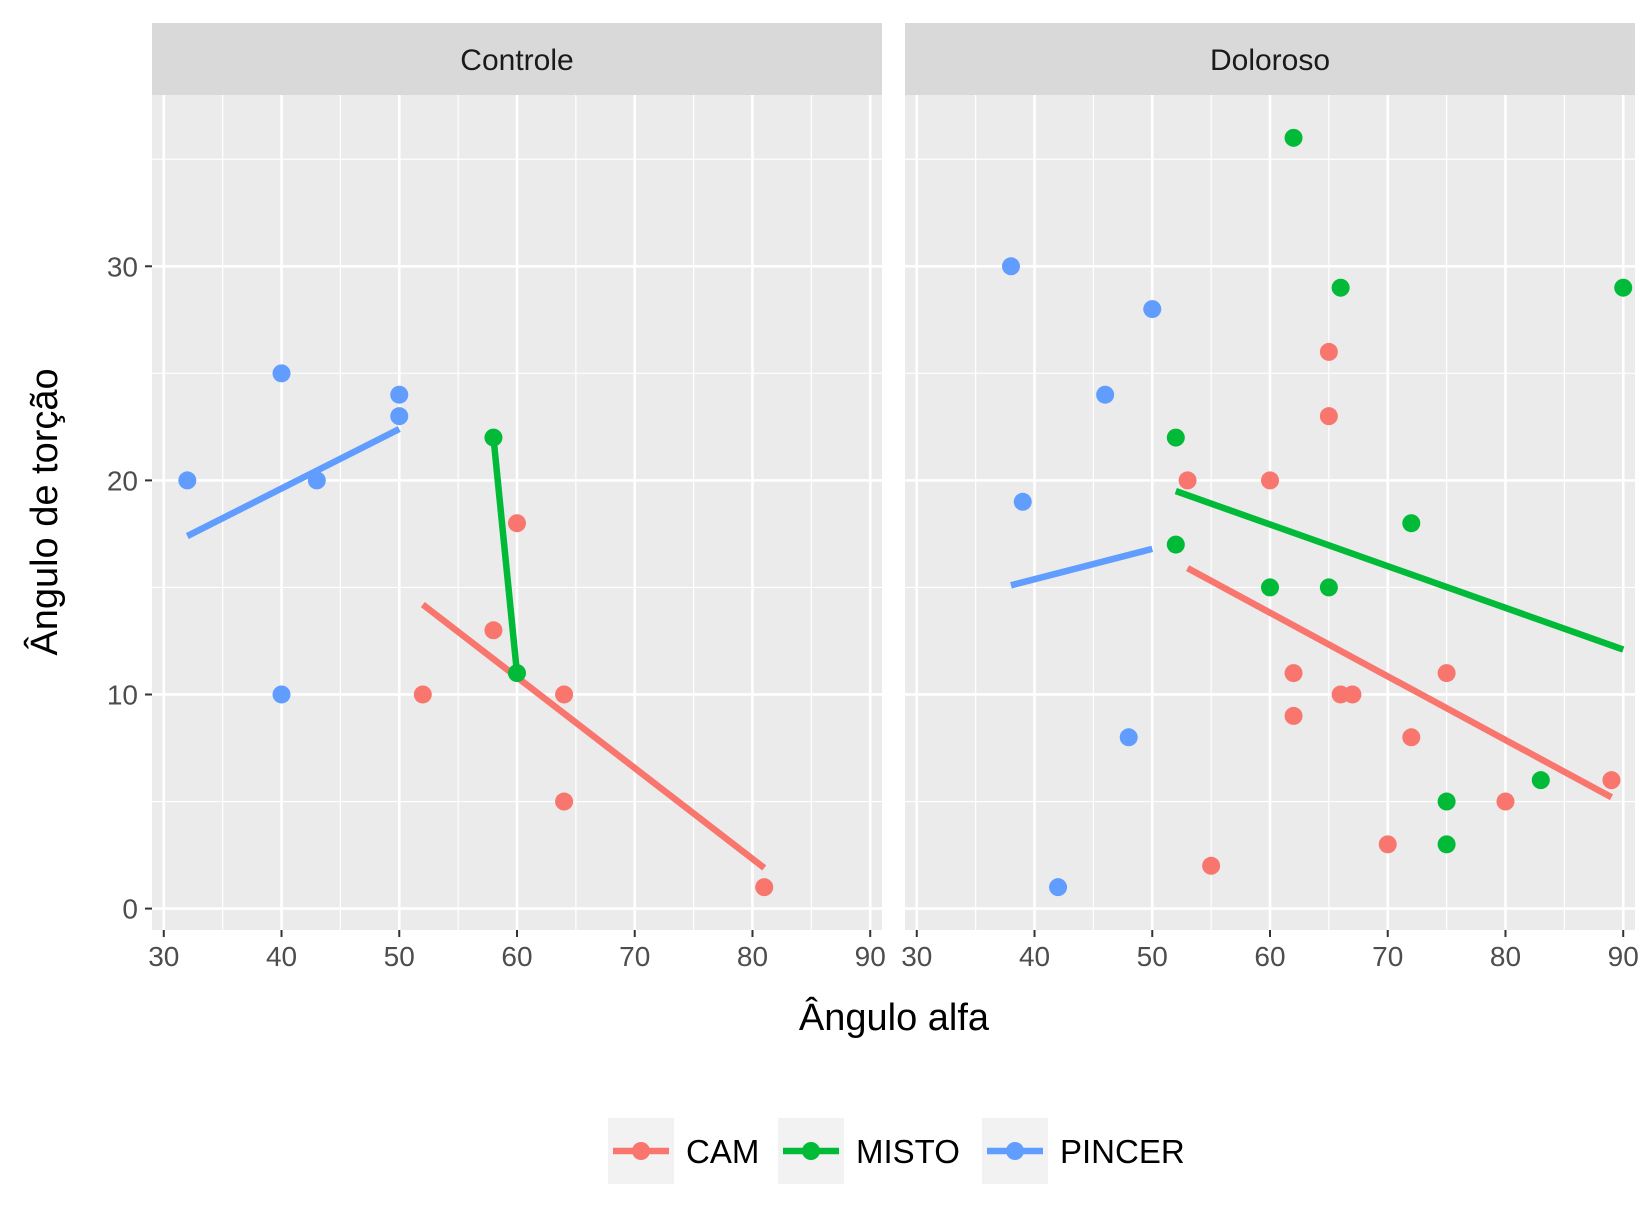 The width and height of the screenshot is (1650, 1230). Describe the element at coordinates (1122, 1151) in the screenshot. I see `legend-label: PINCER` at that location.